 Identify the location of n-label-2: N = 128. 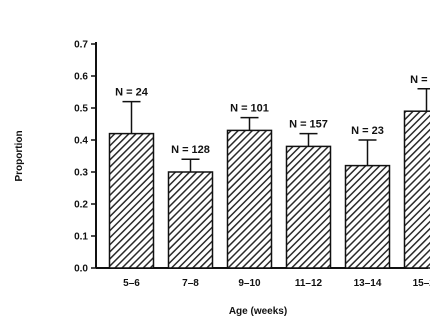
(190, 150).